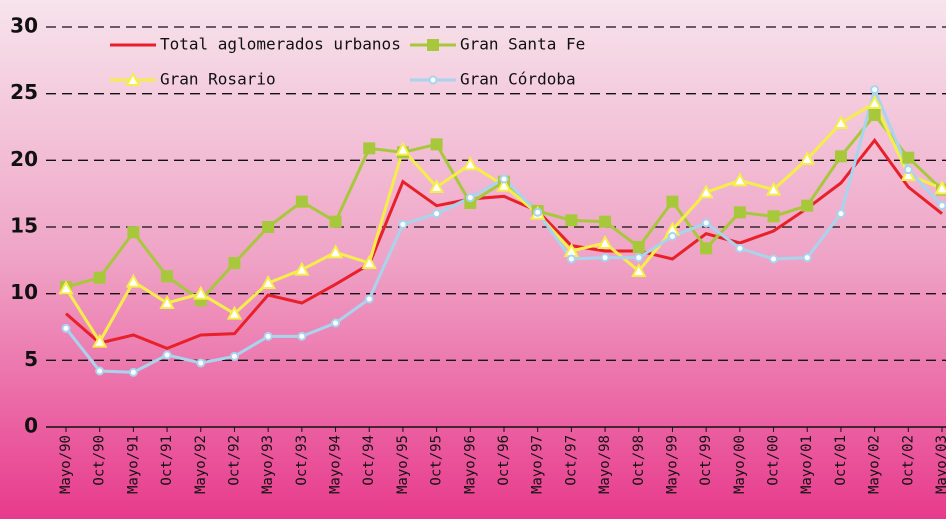 The width and height of the screenshot is (946, 519). I want to click on x-tick-label: Oct/00, so click(774, 460).